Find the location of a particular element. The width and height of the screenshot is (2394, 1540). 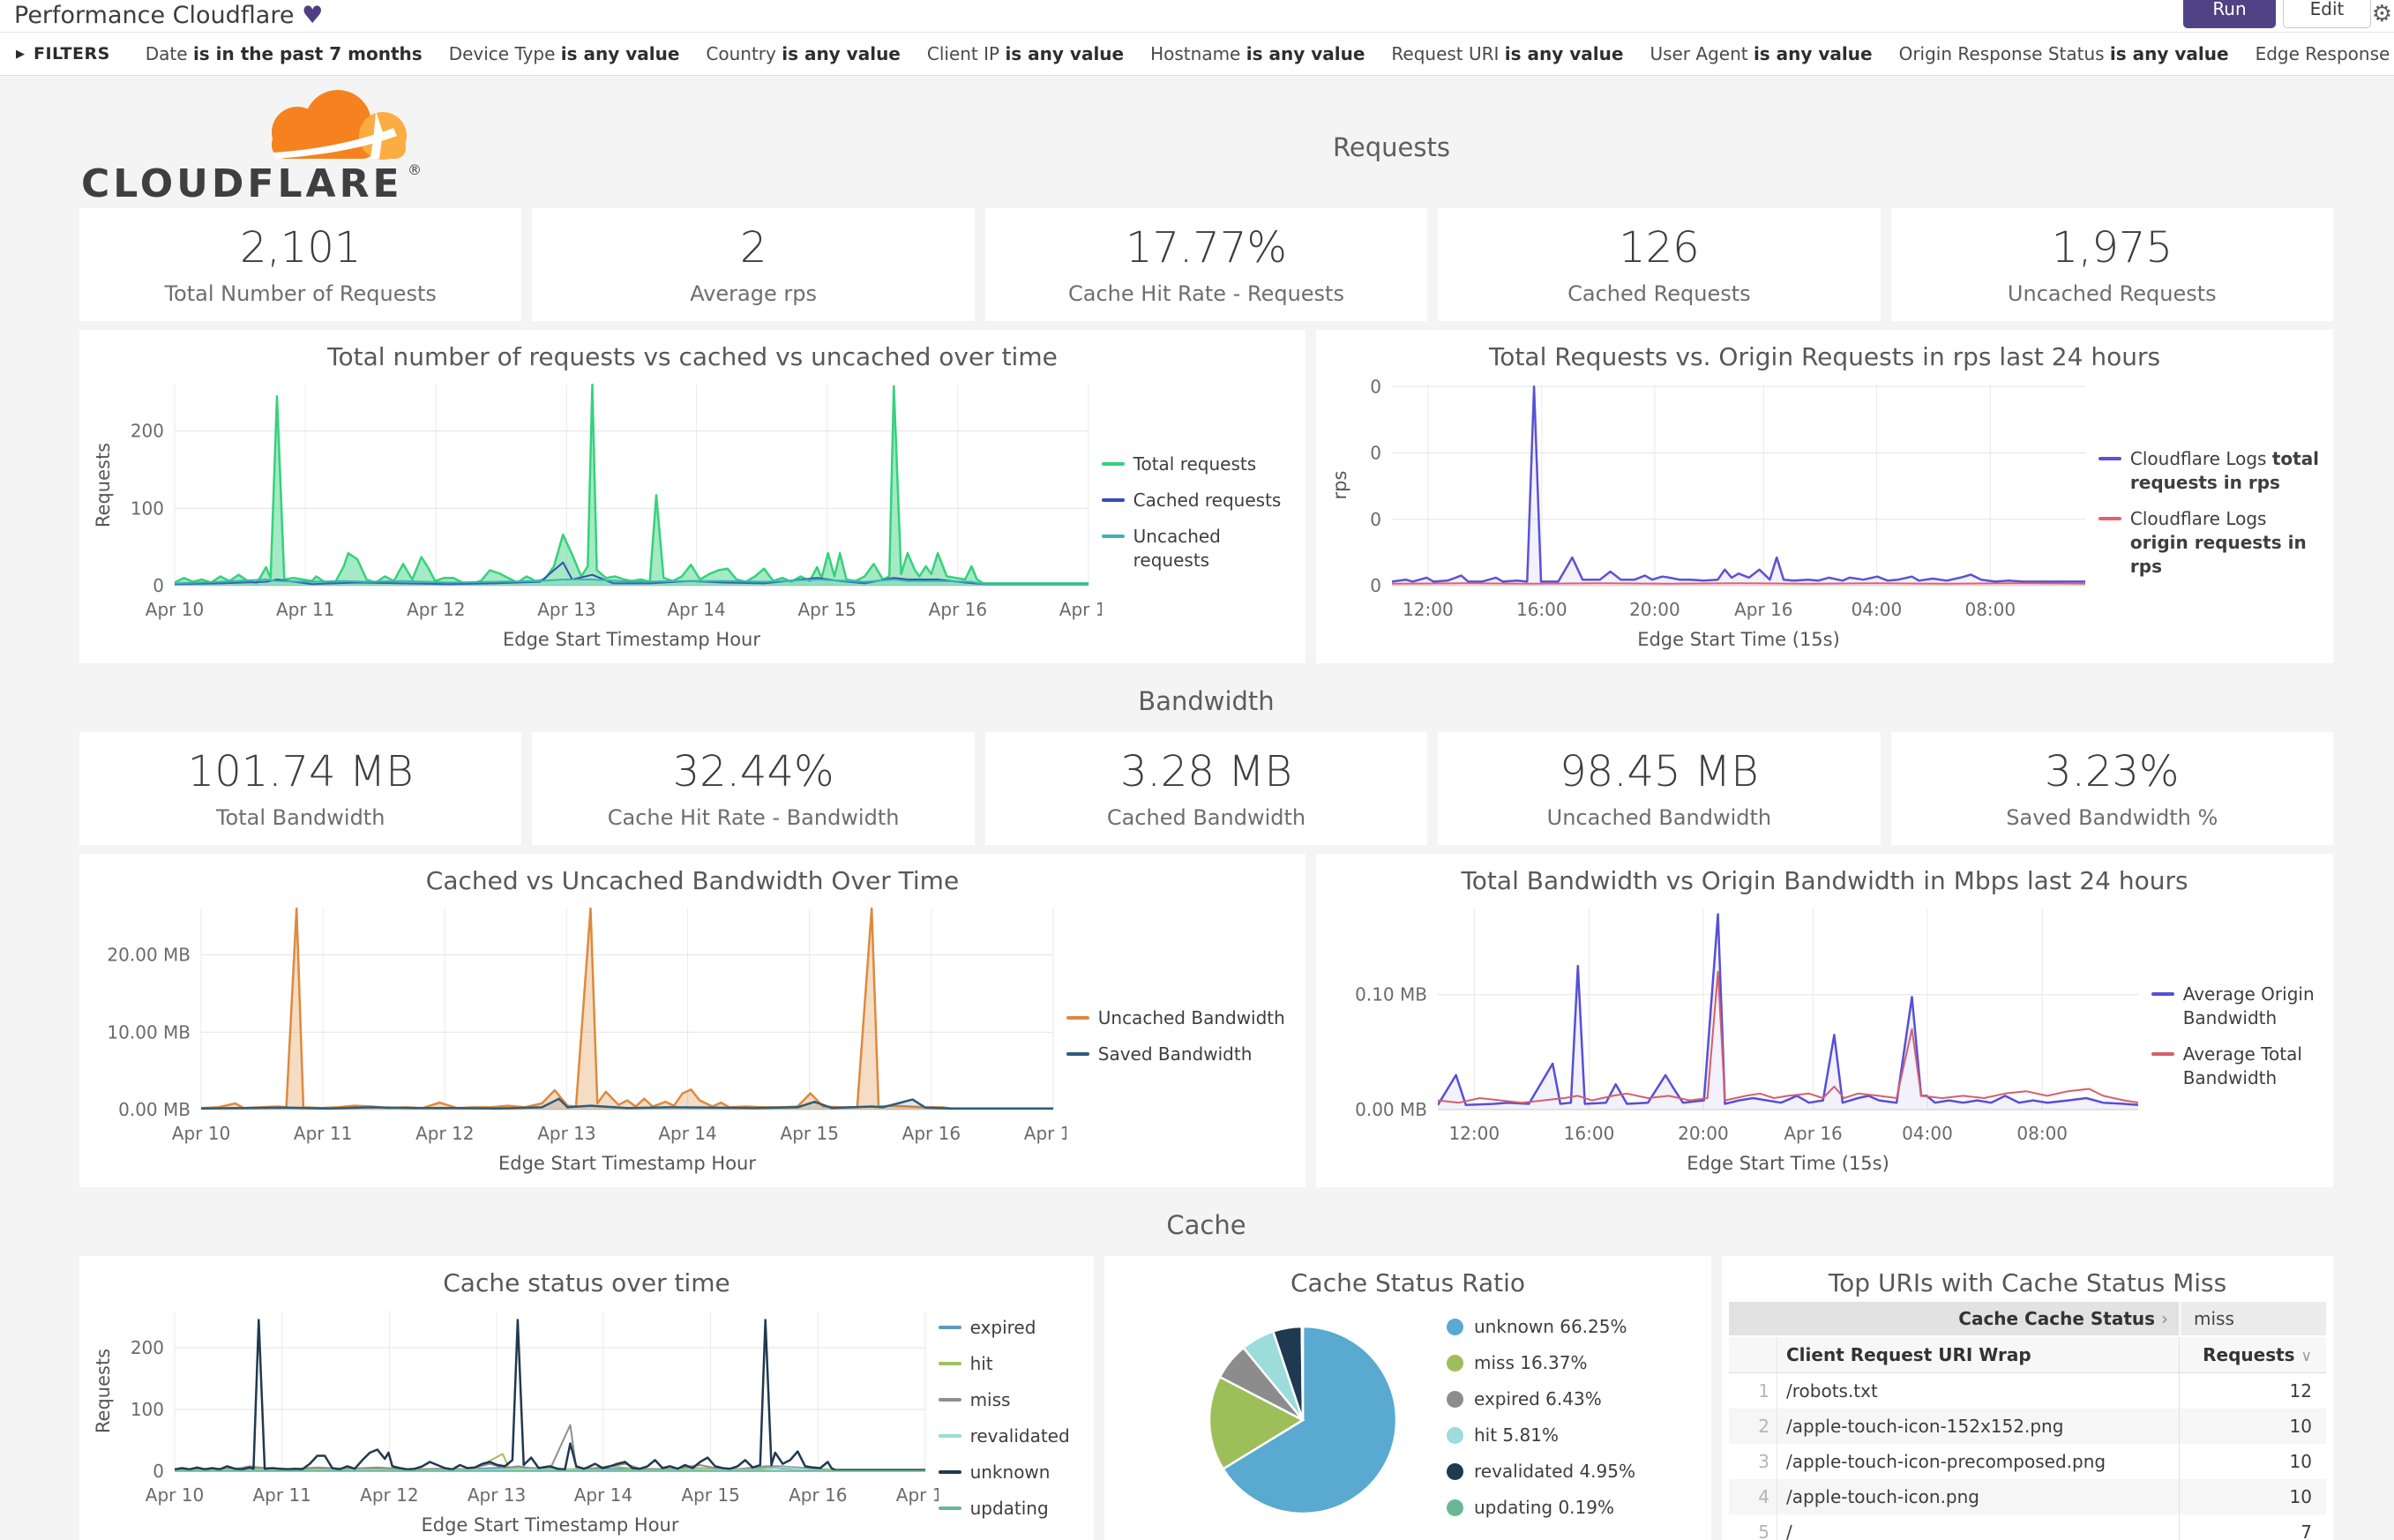

chevron-right-icon: › is located at coordinates (2164, 1318).